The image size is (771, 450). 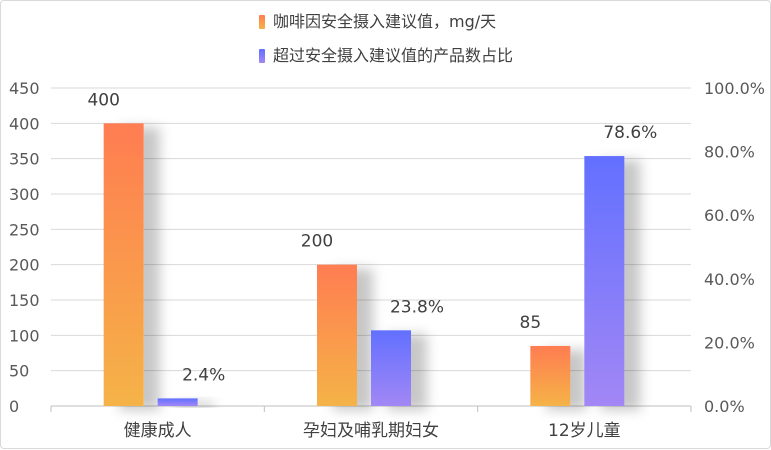 What do you see at coordinates (384, 21) in the screenshot?
I see `legend-label: 咖啡因安全摄入建议值，mg/天` at bounding box center [384, 21].